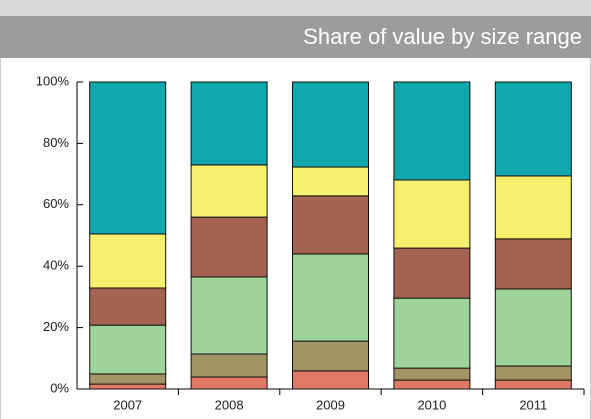 This screenshot has height=419, width=591. Describe the element at coordinates (56, 265) in the screenshot. I see `y-tick-label: 40%` at that location.